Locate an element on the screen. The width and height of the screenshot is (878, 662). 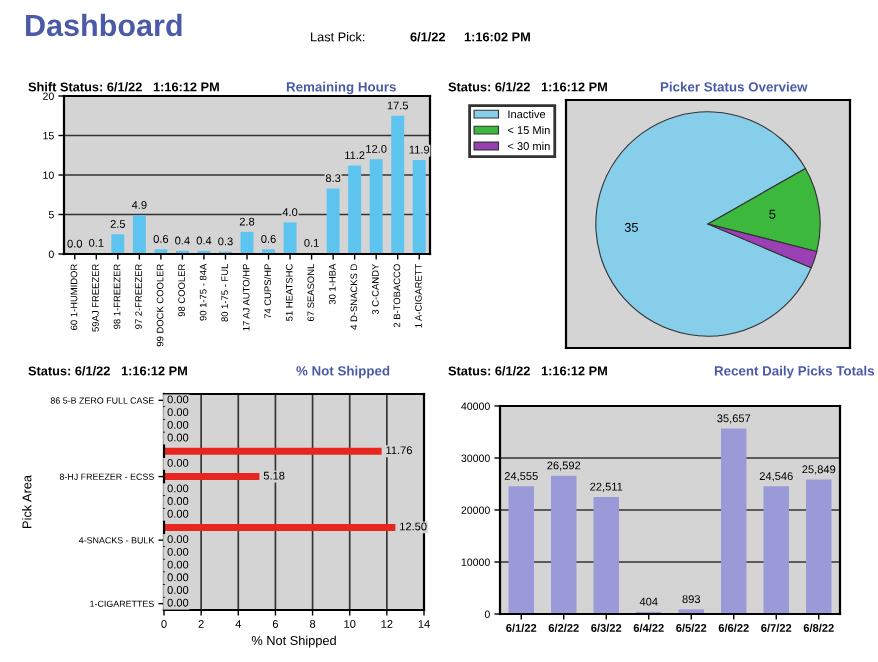
text: Dashboard is located at coordinates (104, 25).